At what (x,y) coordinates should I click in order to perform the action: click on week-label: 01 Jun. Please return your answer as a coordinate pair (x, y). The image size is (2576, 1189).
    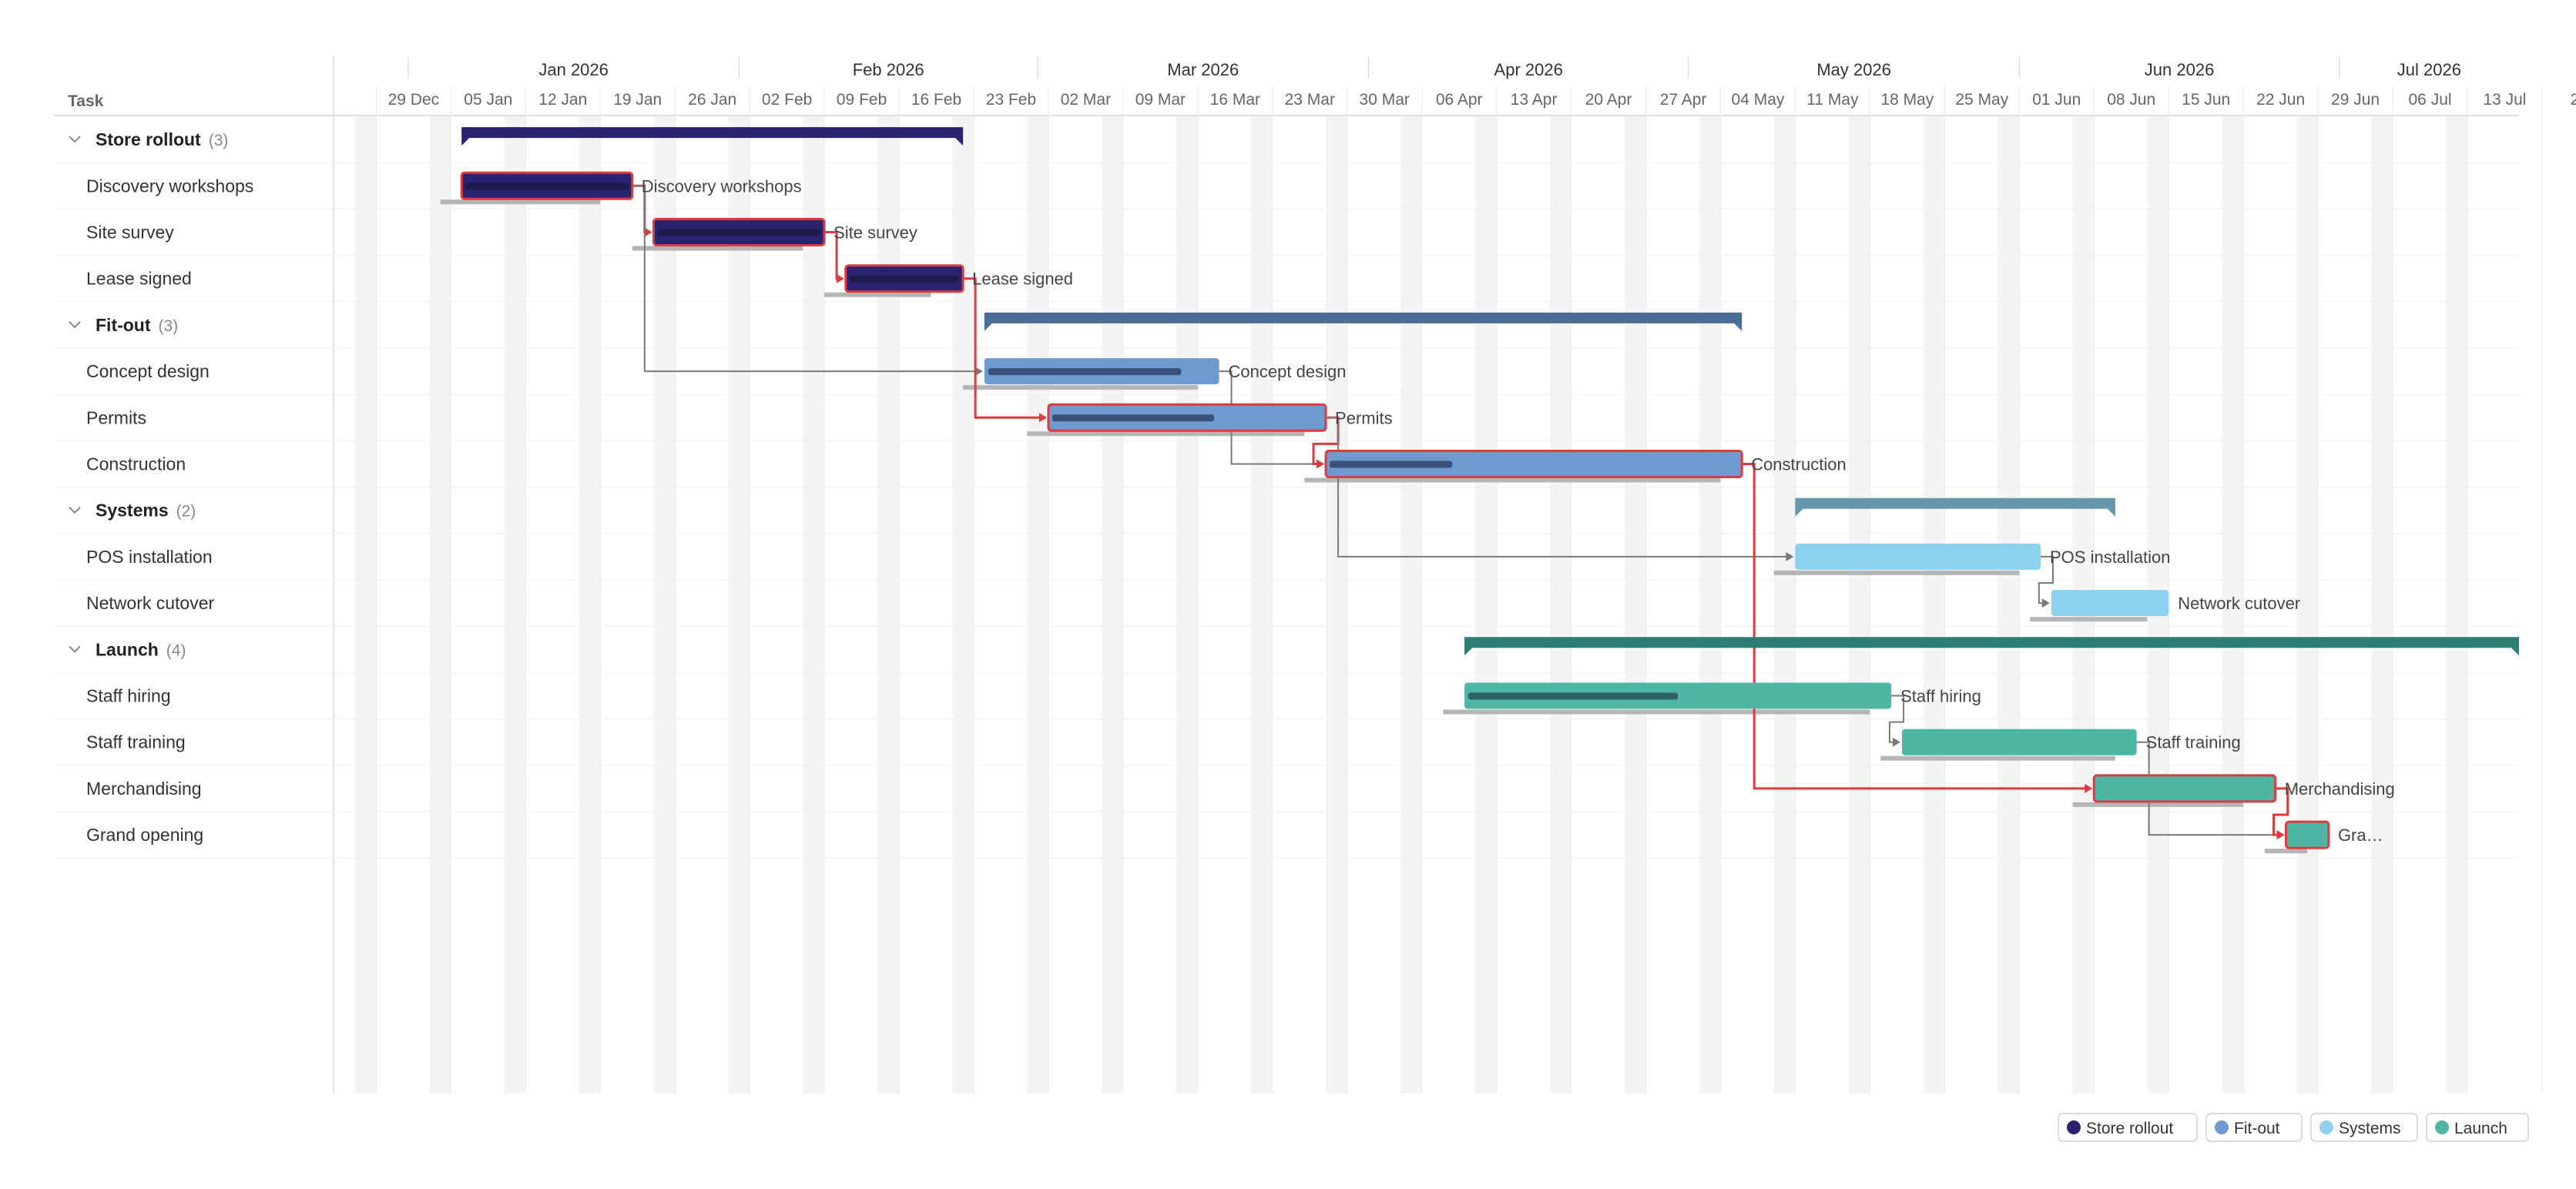
    Looking at the image, I should click on (2056, 100).